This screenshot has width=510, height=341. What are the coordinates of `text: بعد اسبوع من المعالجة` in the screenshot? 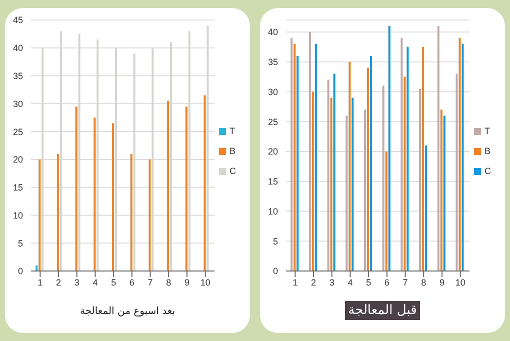 It's located at (127, 312).